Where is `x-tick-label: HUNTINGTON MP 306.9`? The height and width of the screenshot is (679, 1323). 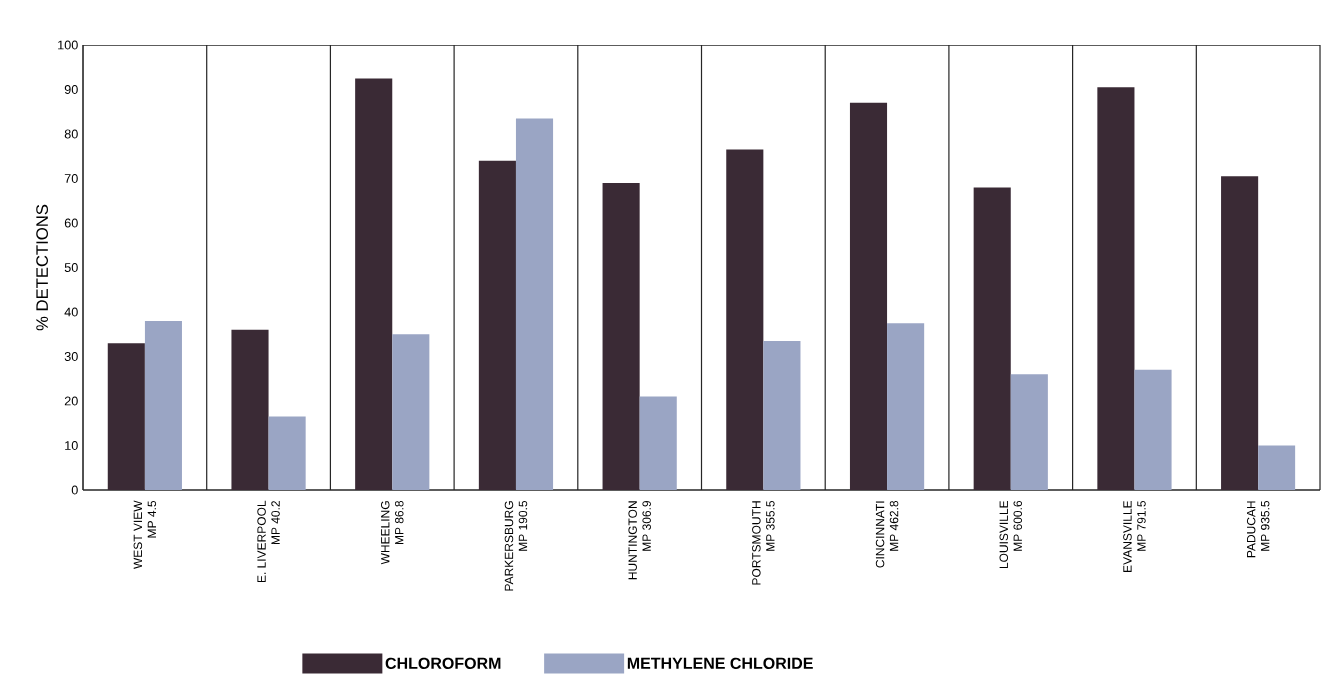 x-tick-label: HUNTINGTON MP 306.9 is located at coordinates (639, 540).